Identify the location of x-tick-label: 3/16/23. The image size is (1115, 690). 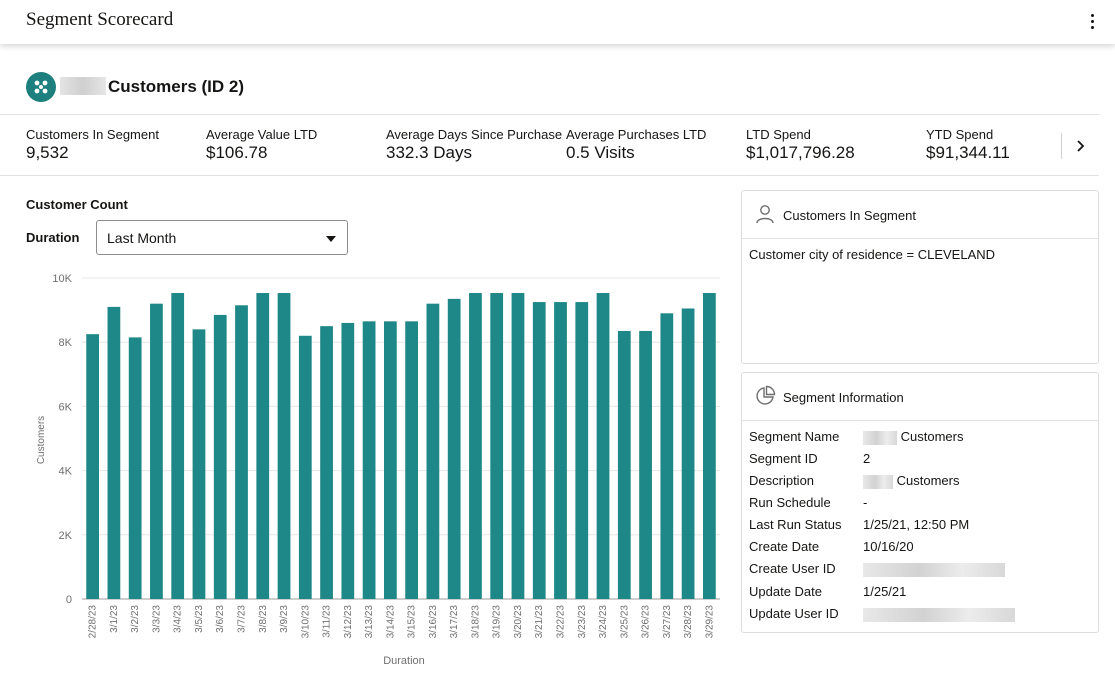
(433, 622).